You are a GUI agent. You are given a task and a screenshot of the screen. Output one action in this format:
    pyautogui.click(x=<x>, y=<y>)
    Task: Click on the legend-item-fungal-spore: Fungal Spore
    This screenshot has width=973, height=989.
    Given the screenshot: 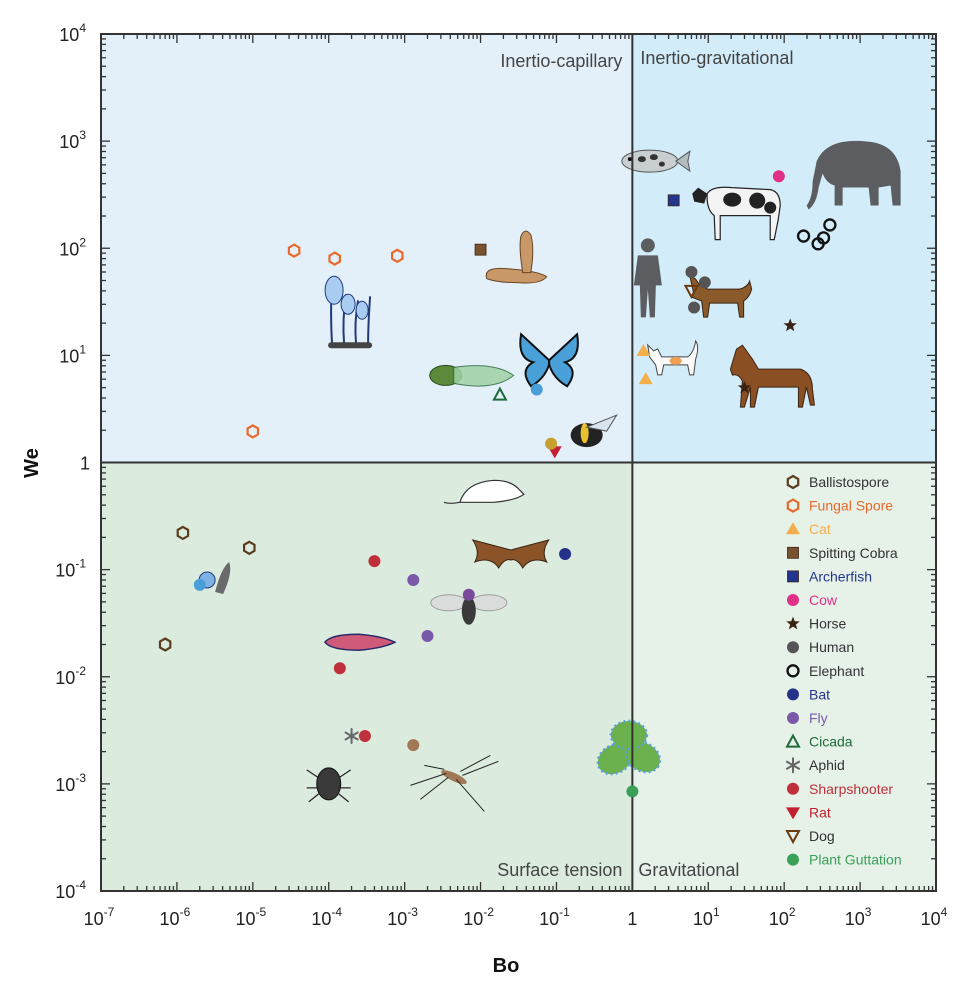 What is the action you would take?
    pyautogui.click(x=839, y=506)
    